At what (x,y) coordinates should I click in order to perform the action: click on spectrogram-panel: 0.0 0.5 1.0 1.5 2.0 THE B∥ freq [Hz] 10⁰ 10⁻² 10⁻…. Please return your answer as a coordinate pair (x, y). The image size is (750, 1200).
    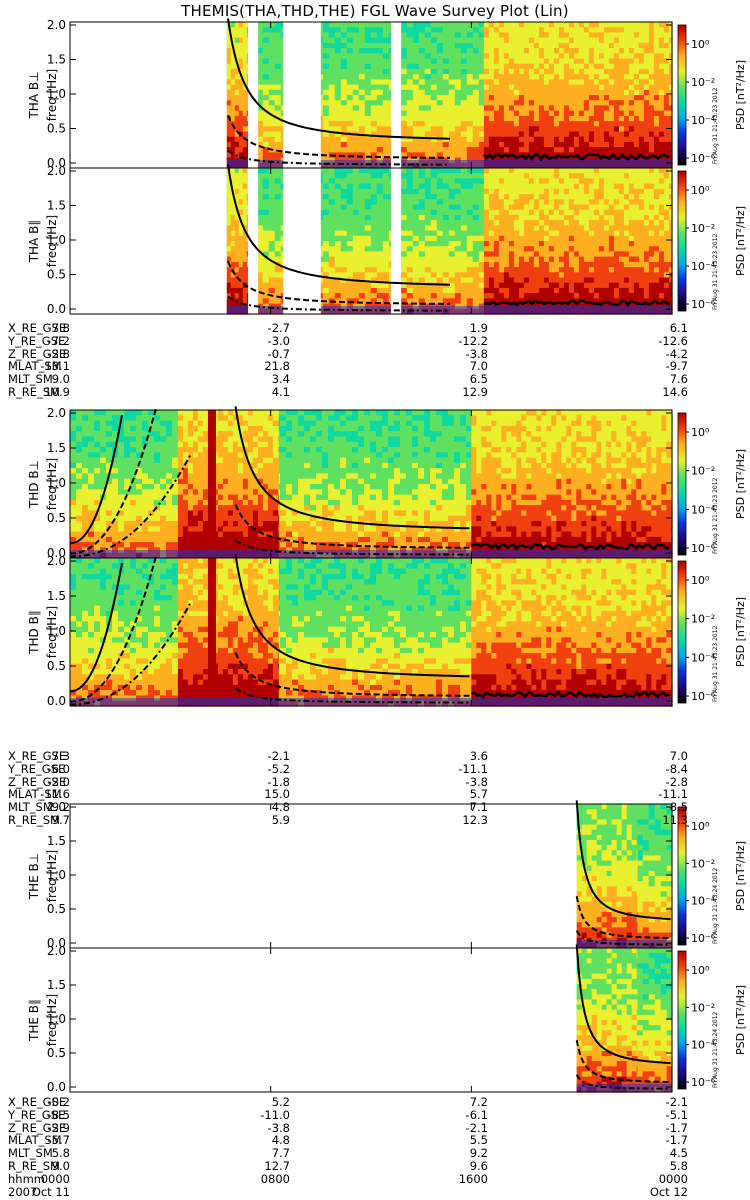
    Looking at the image, I should click on (387, 1019).